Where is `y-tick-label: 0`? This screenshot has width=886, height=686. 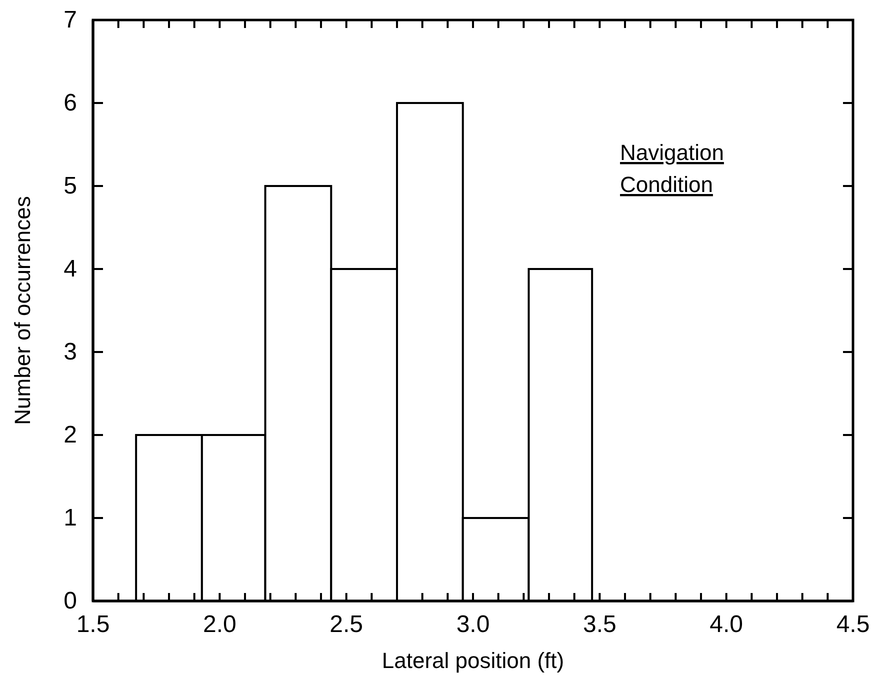
y-tick-label: 0 is located at coordinates (70, 601).